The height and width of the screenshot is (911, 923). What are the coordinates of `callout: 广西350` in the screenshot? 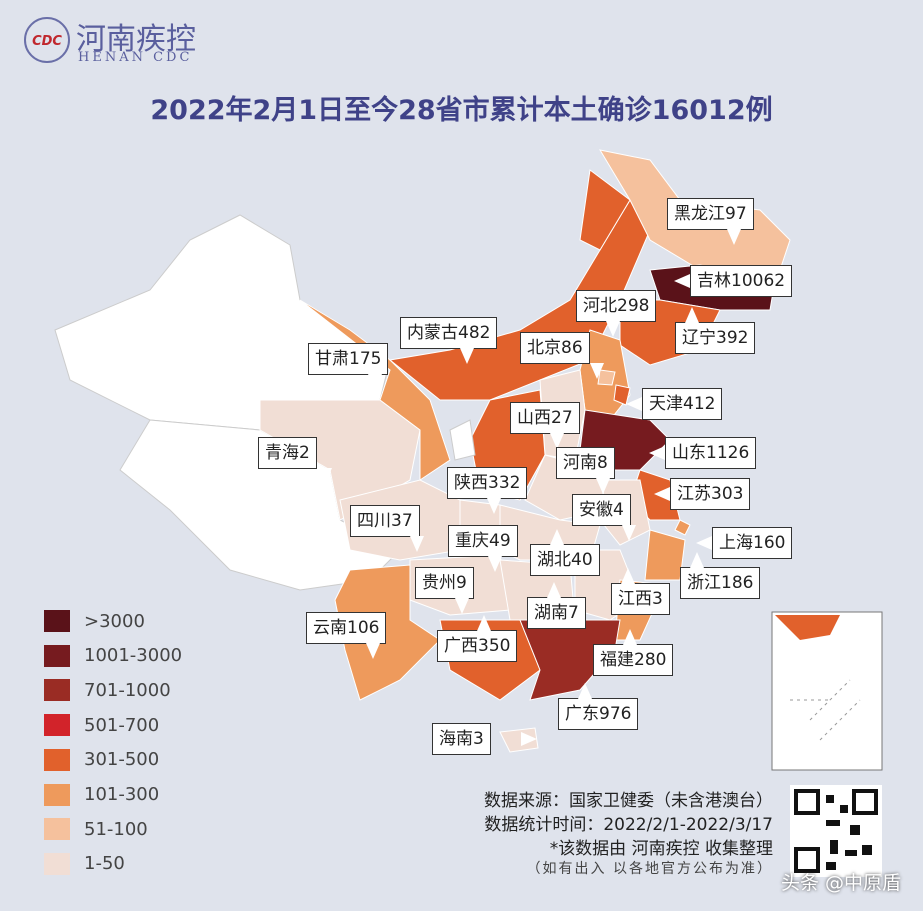 It's located at (477, 646).